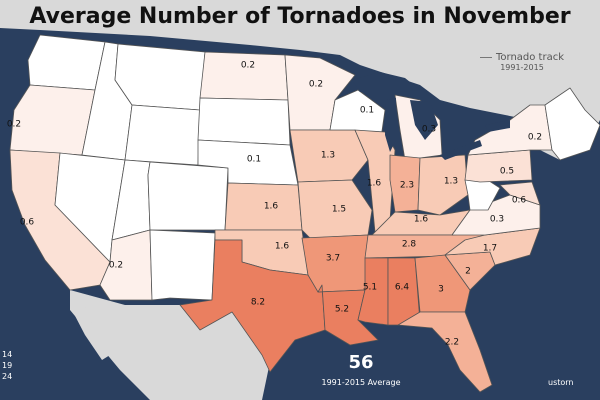  I want to click on national-average-value: 56, so click(361, 362).